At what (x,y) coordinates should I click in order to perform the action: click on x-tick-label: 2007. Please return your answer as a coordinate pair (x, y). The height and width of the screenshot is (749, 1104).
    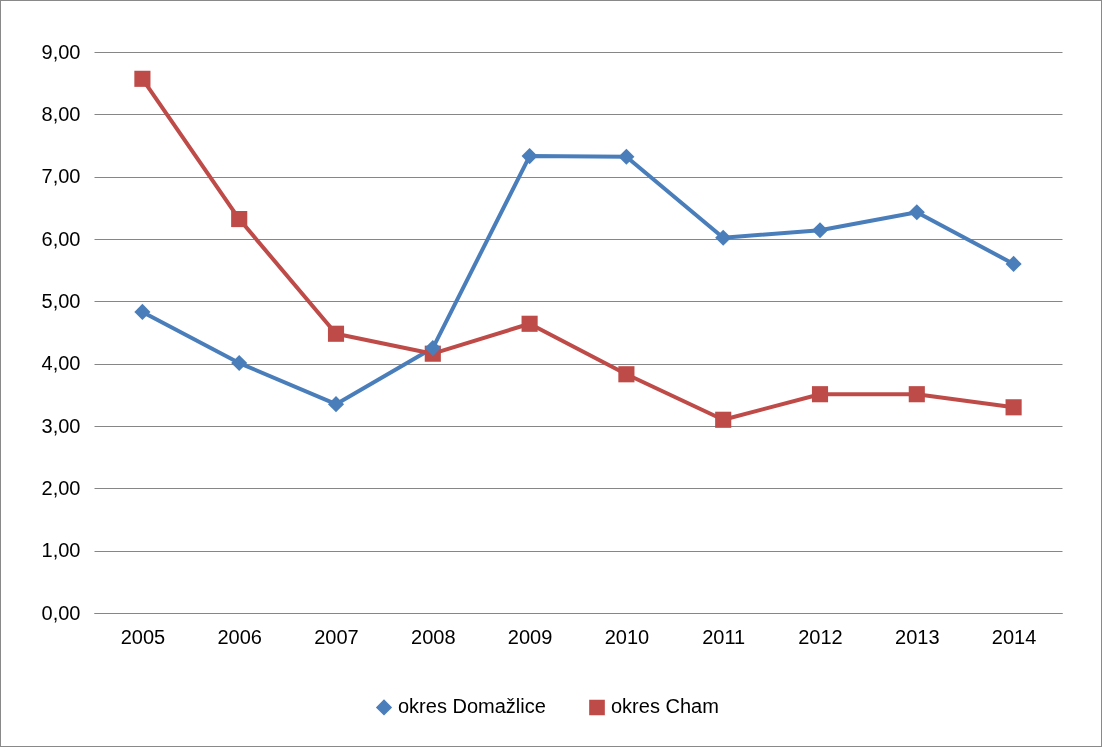
    Looking at the image, I should click on (336, 636).